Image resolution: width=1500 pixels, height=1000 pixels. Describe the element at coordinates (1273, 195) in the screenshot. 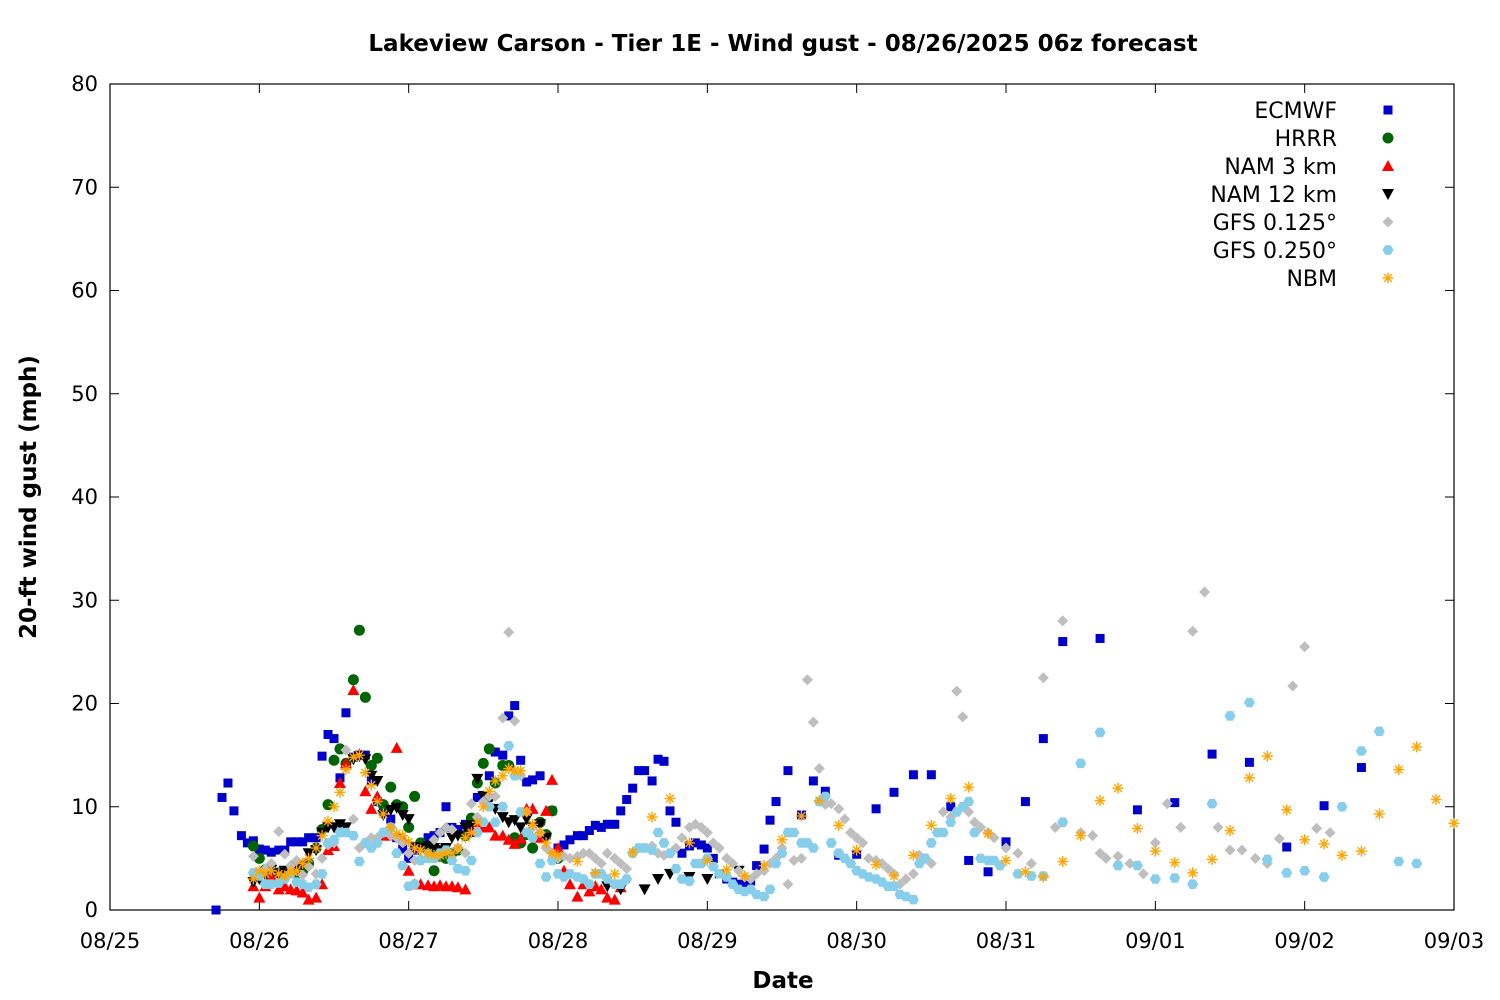

I see `legend-label: NAM 12 km` at that location.